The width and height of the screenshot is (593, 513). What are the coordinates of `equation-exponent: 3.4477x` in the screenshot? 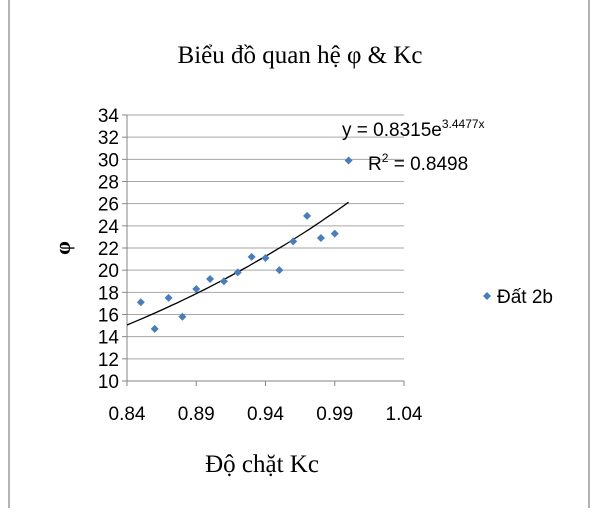 It's located at (463, 124).